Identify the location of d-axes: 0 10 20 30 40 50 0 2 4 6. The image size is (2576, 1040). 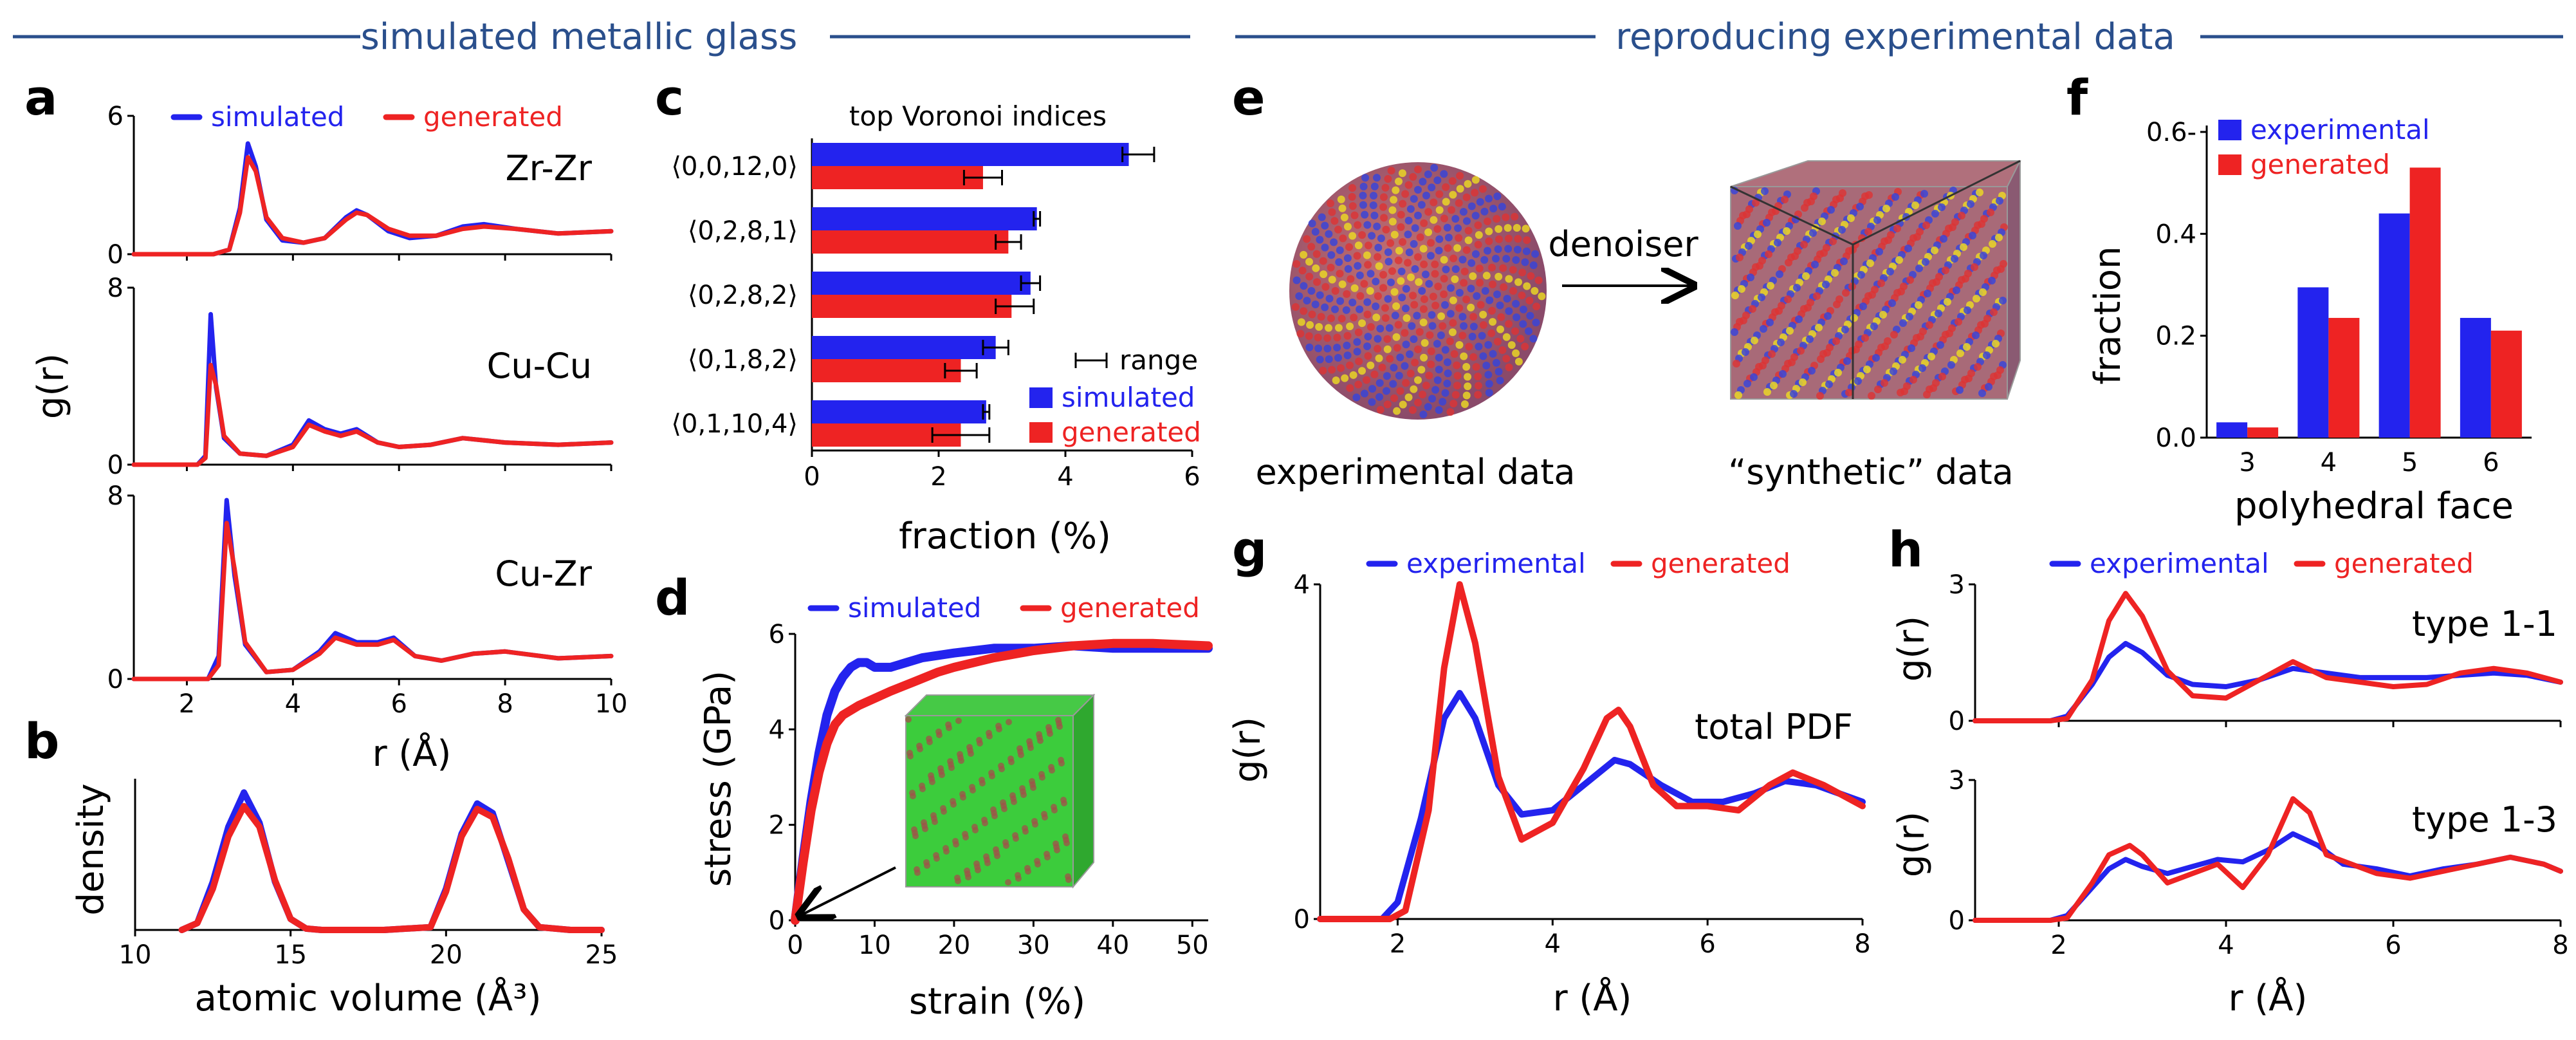
(989, 790).